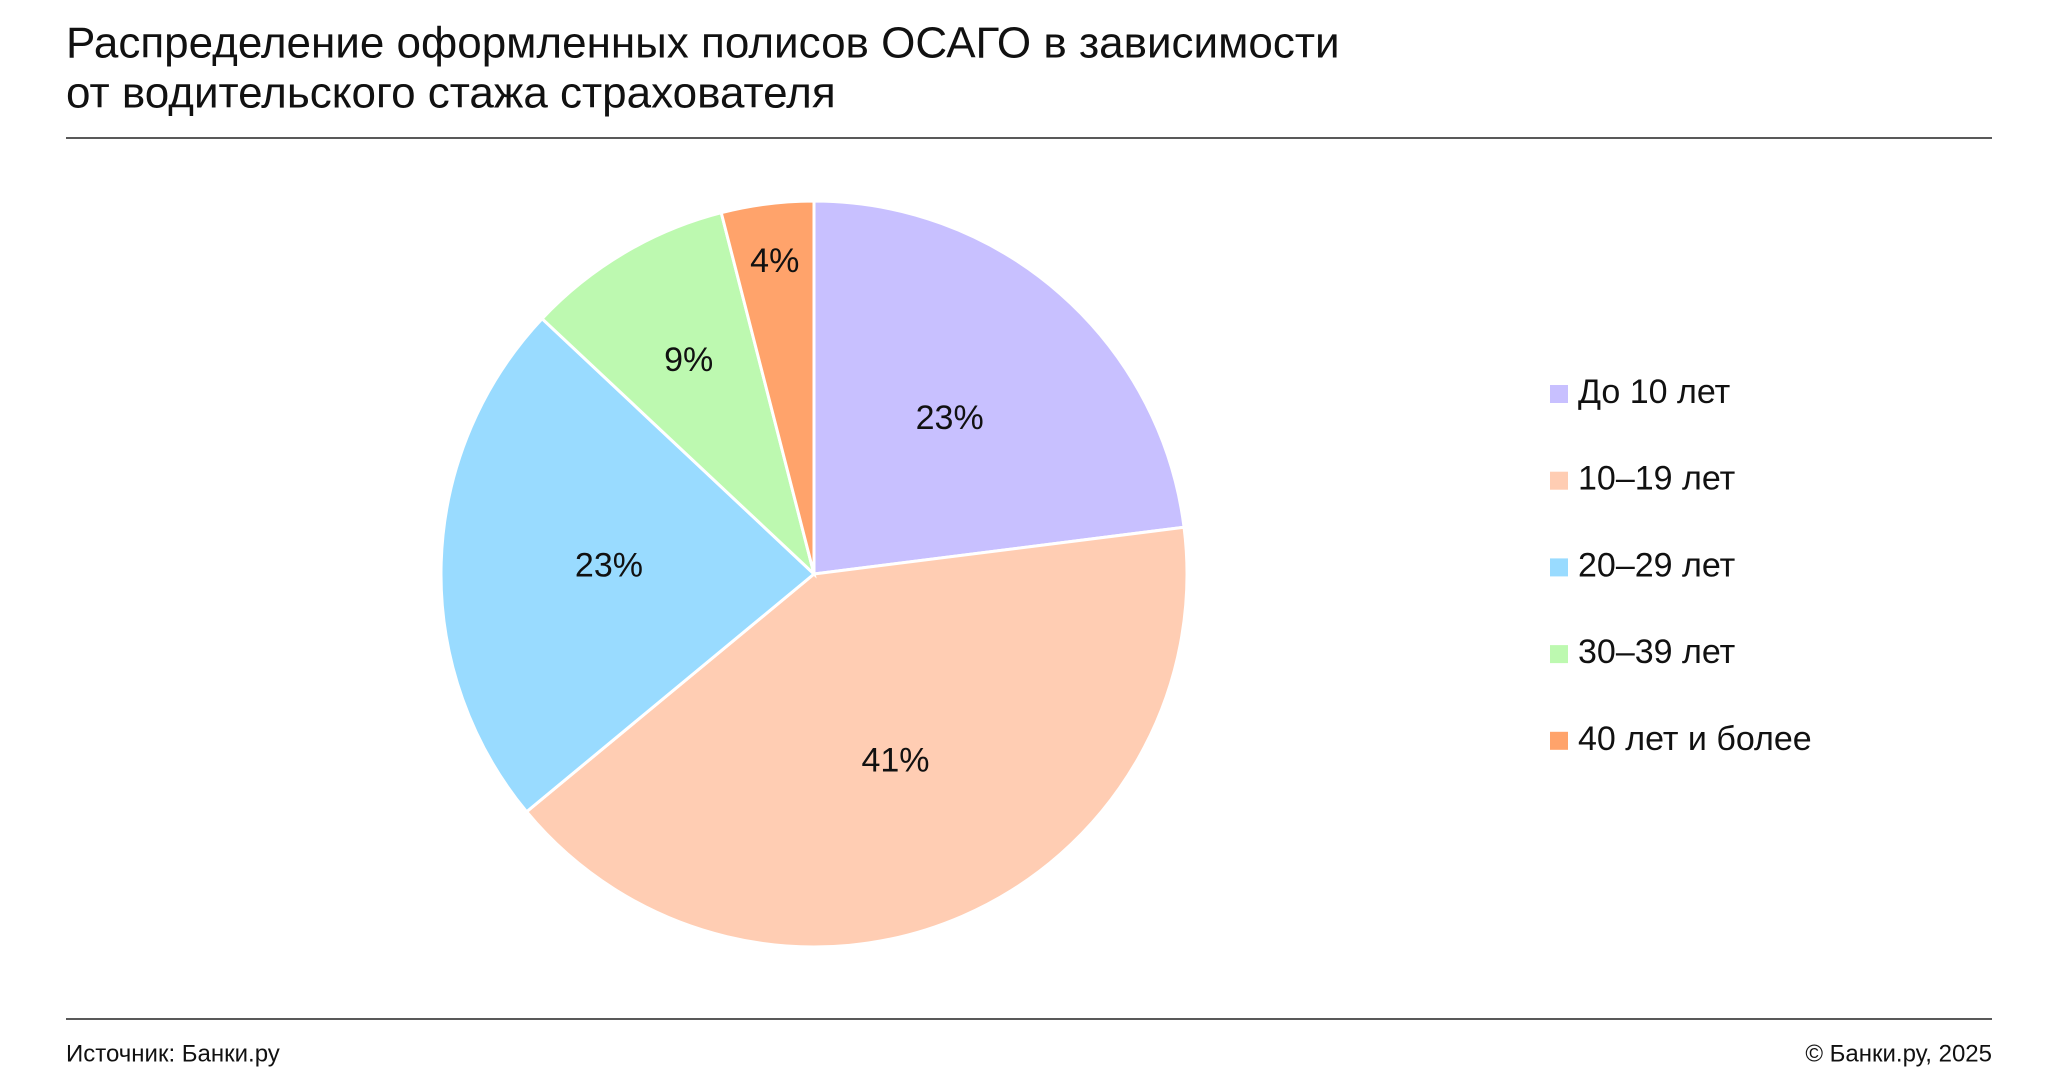 The image size is (2049, 1089). I want to click on legend-label: До 10 лет, so click(1654, 392).